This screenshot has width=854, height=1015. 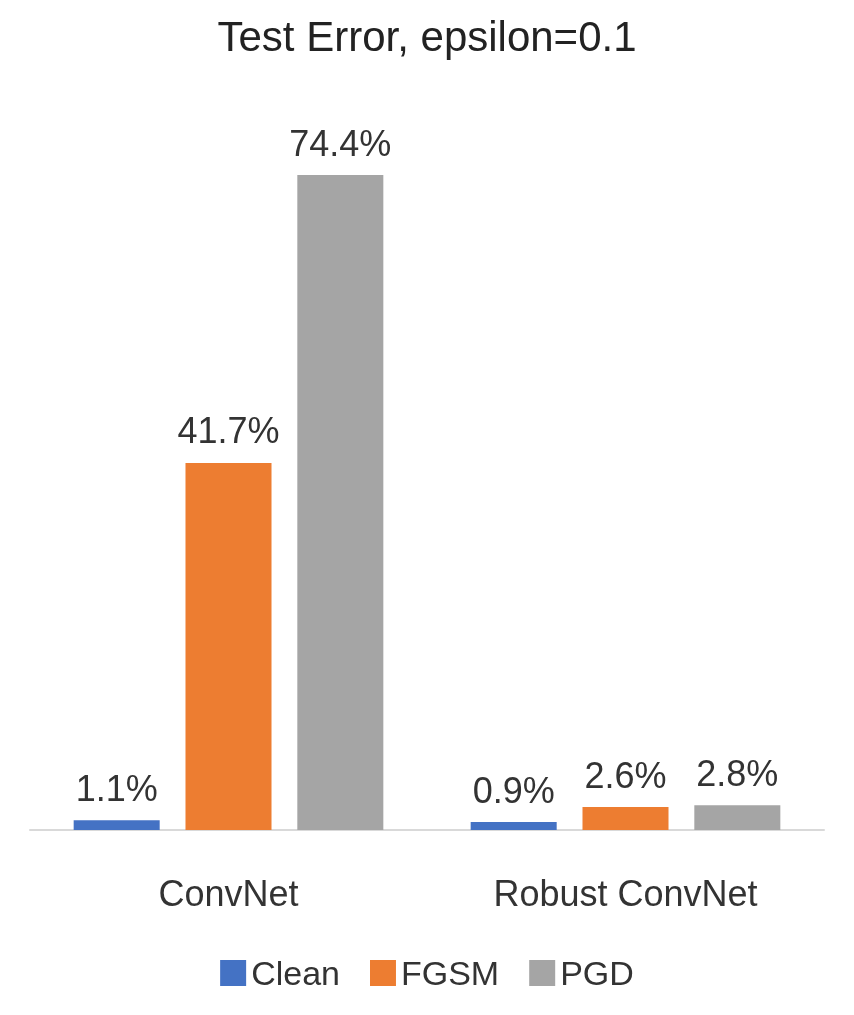 I want to click on legend-label: Clean, so click(x=295, y=973).